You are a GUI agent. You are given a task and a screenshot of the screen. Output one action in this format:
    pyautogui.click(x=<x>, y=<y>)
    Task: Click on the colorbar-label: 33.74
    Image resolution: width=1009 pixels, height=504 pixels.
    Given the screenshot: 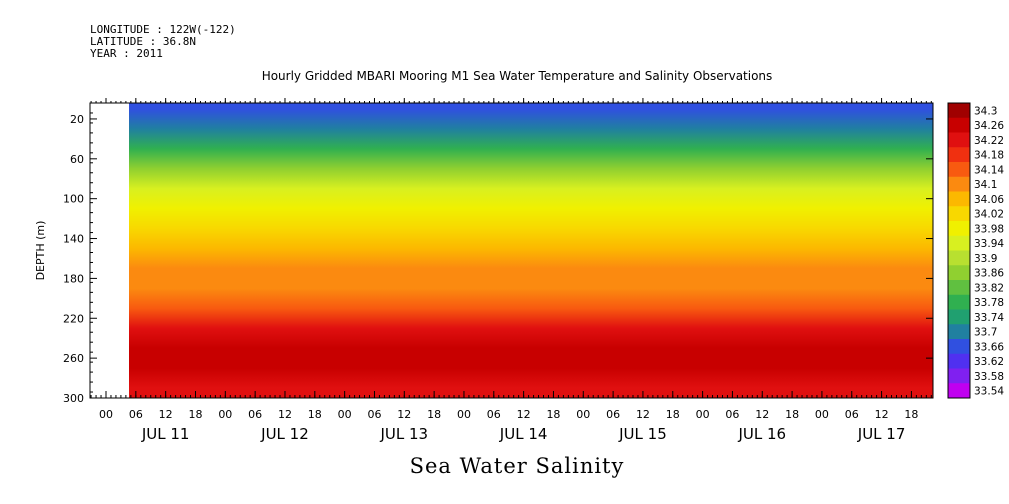 What is the action you would take?
    pyautogui.click(x=989, y=318)
    